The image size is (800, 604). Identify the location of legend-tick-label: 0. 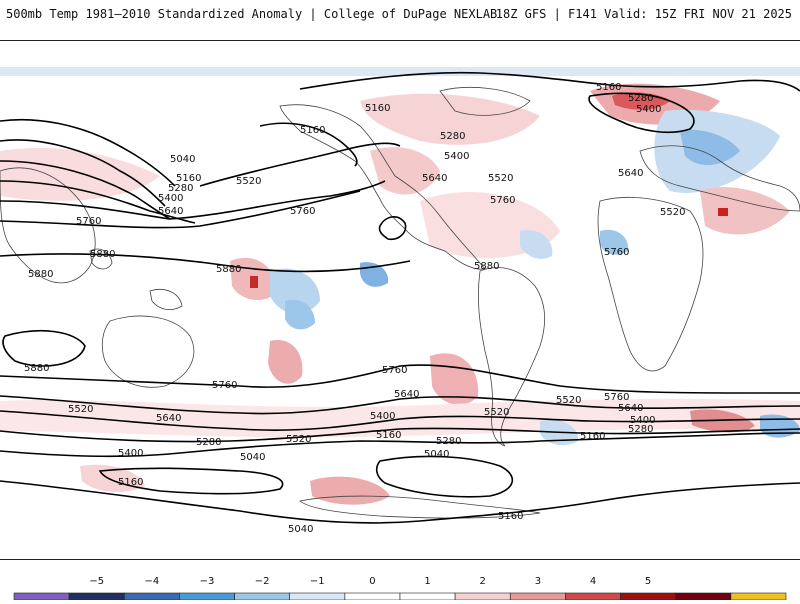
(372, 581).